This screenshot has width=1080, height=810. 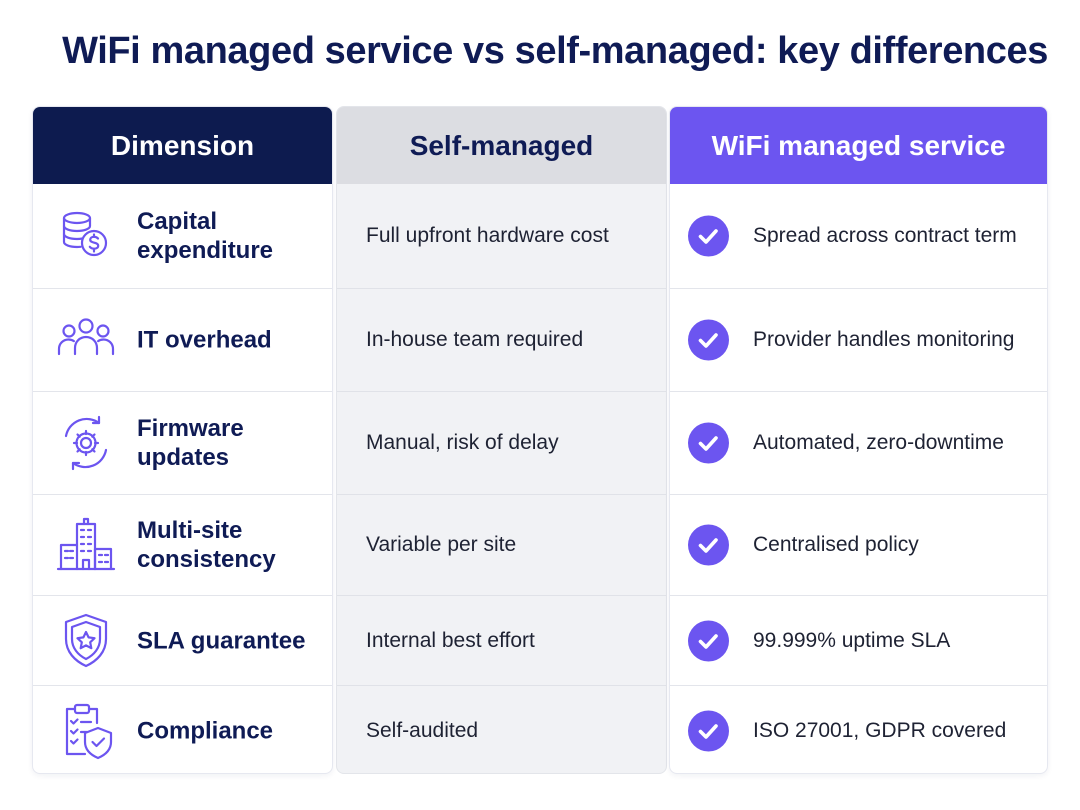 What do you see at coordinates (204, 340) in the screenshot?
I see `dimension-label: IT overhead` at bounding box center [204, 340].